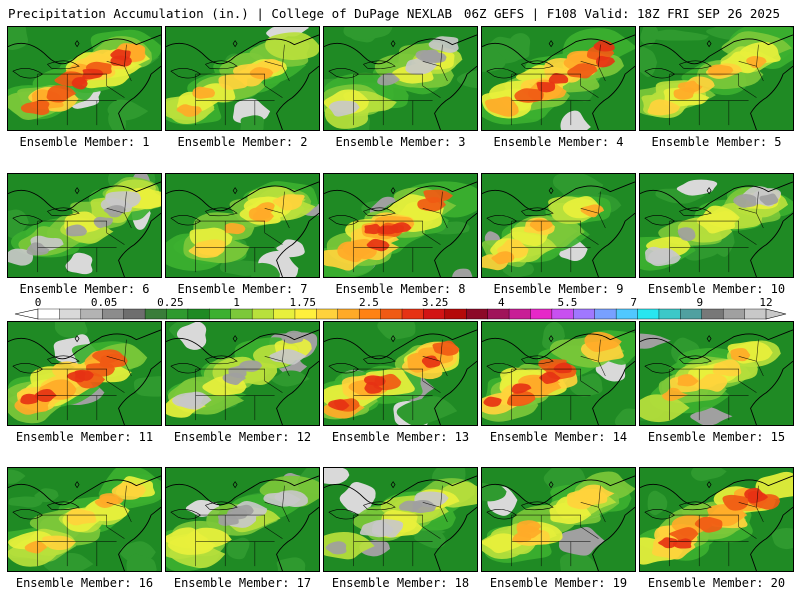  Describe the element at coordinates (242, 289) in the screenshot. I see `member-caption: Ensemble Member: 7` at that location.